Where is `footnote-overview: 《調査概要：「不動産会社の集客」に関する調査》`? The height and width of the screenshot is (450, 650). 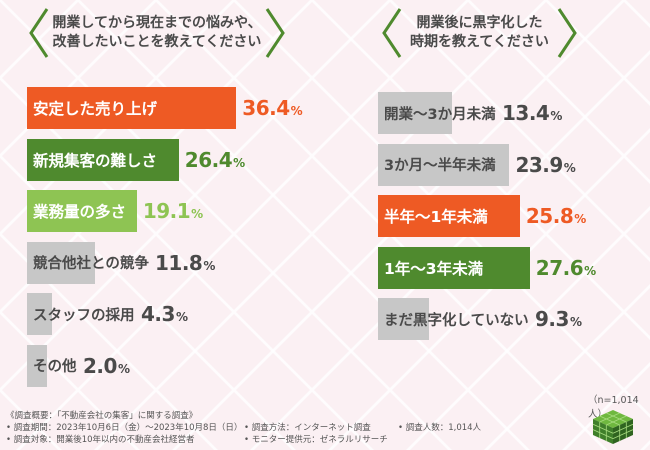 footnote-overview: 《調査概要：「不動産会社の集客」に関する調査》 is located at coordinates (102, 416).